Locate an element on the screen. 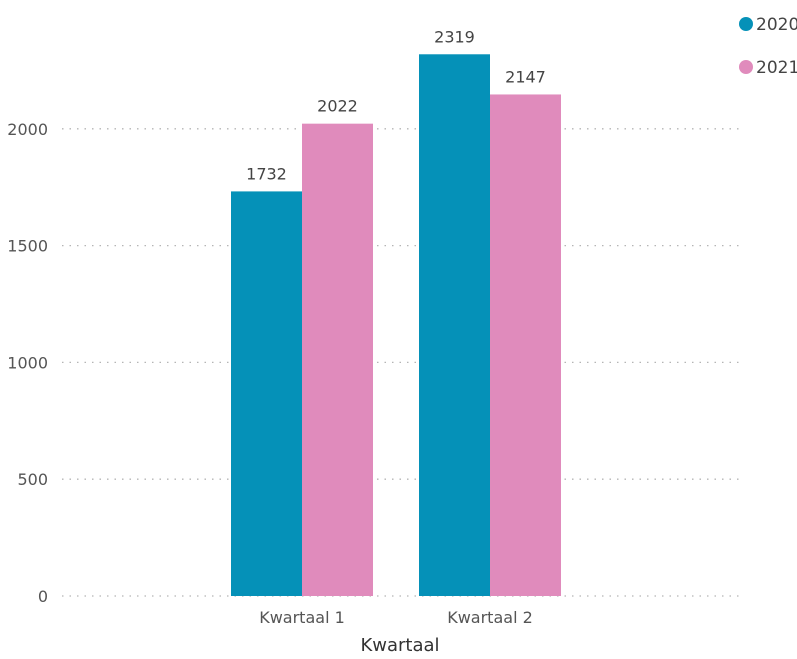 Image resolution: width=797 pixels, height=659 pixels. x-axis-title: Kwartaal is located at coordinates (399, 645).